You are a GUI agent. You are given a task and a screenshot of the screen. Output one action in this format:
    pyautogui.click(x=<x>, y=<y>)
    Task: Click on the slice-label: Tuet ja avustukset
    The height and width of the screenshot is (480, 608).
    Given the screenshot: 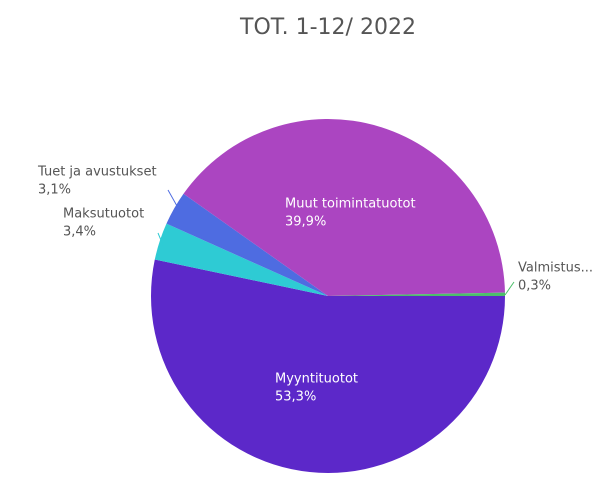 What is the action you would take?
    pyautogui.click(x=97, y=172)
    